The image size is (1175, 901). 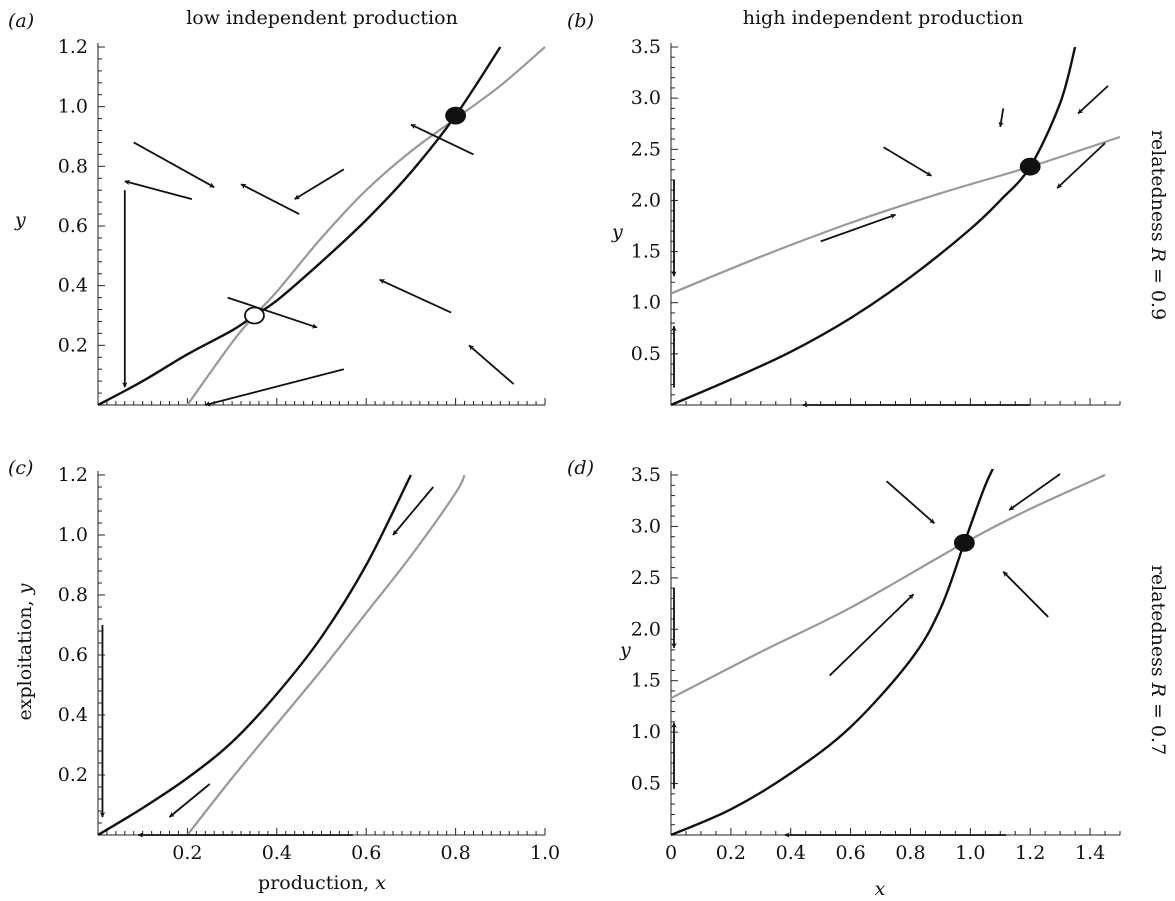 What do you see at coordinates (322, 18) in the screenshot?
I see `column-title-left: low independent production` at bounding box center [322, 18].